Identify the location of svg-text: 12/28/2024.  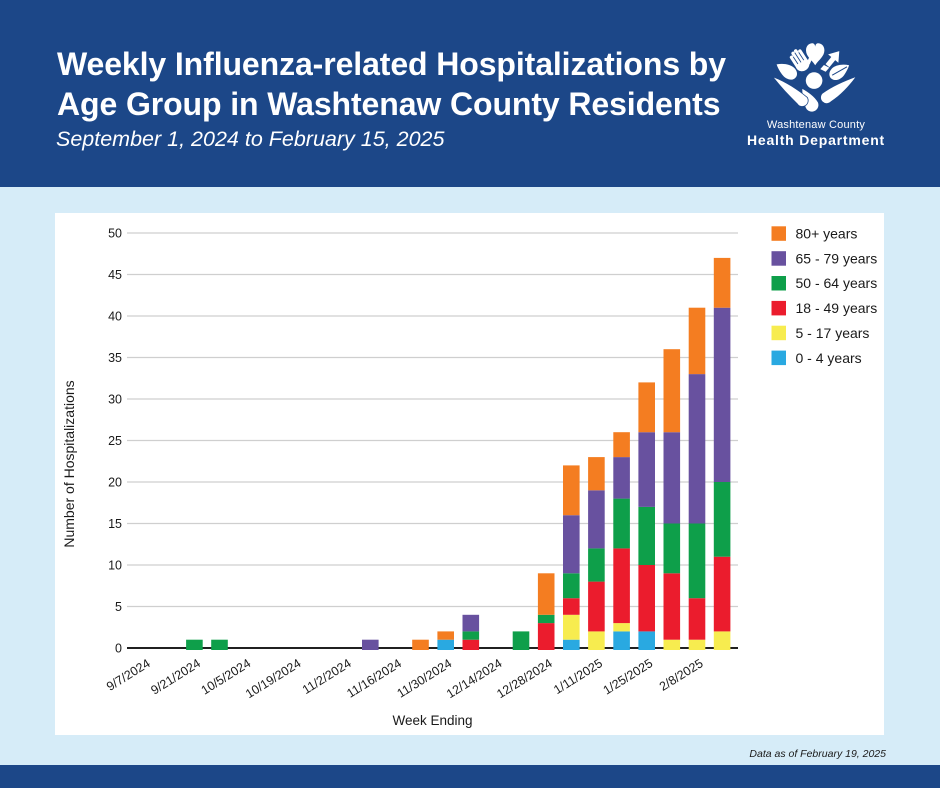
(524, 678).